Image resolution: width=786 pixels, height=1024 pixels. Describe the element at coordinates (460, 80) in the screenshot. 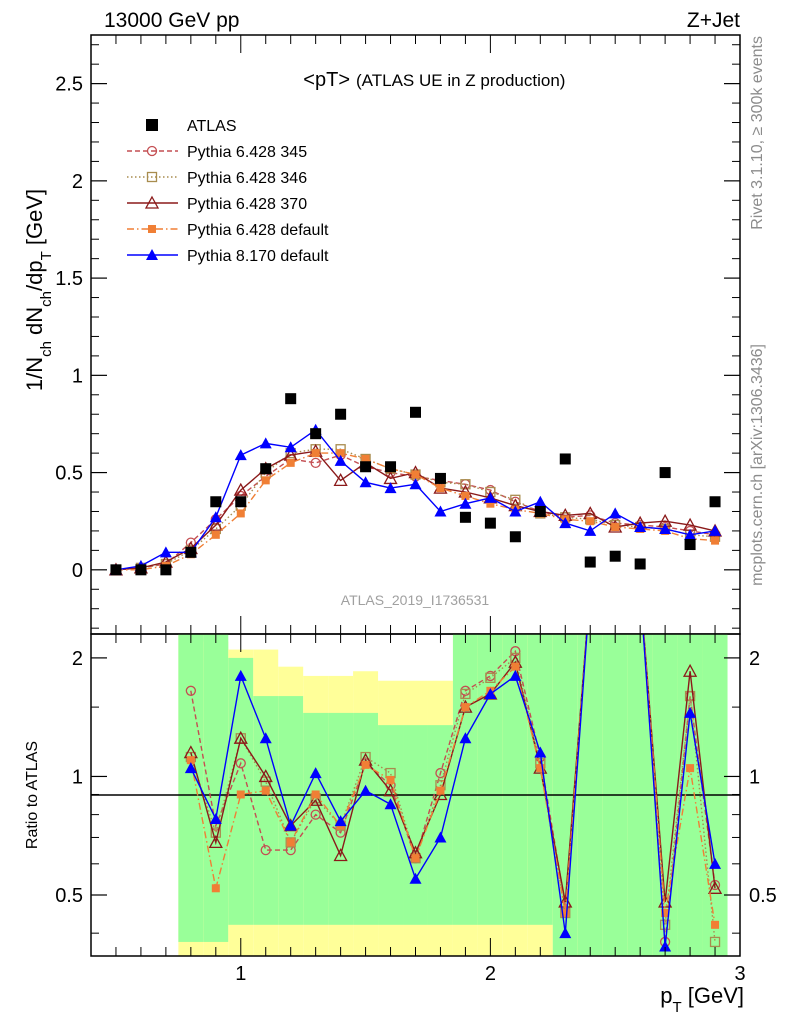

I see `plot-subtitle: (ATLAS UE in Z production)` at that location.